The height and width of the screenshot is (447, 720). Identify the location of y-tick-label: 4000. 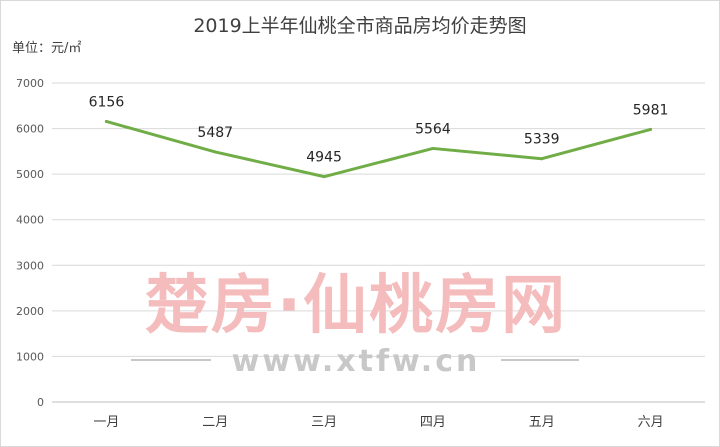
(30, 220).